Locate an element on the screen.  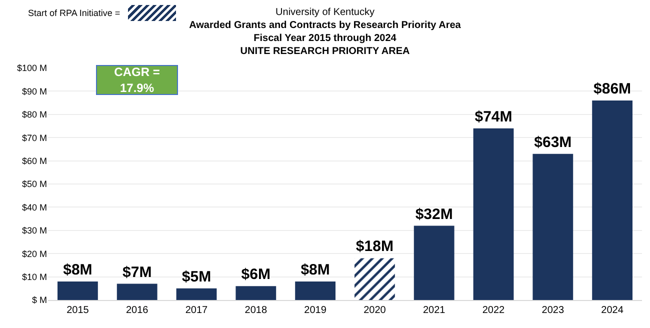
data-label: $74M is located at coordinates (493, 117).